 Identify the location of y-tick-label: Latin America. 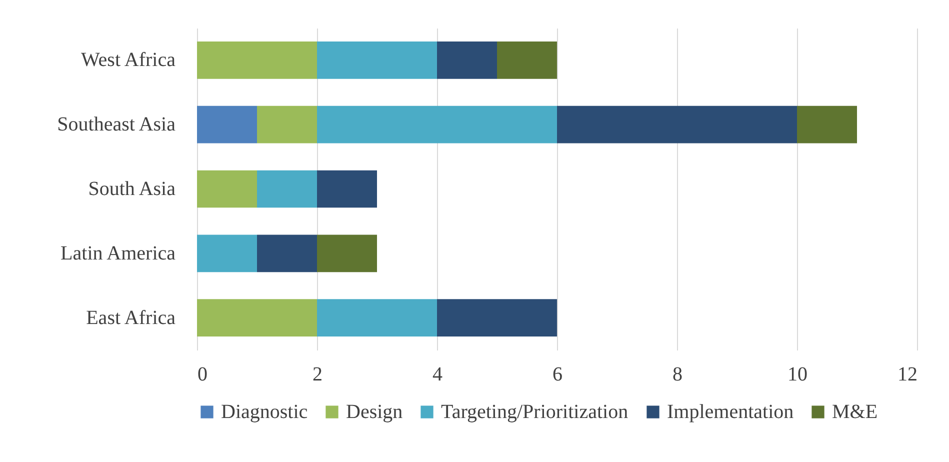
(118, 253).